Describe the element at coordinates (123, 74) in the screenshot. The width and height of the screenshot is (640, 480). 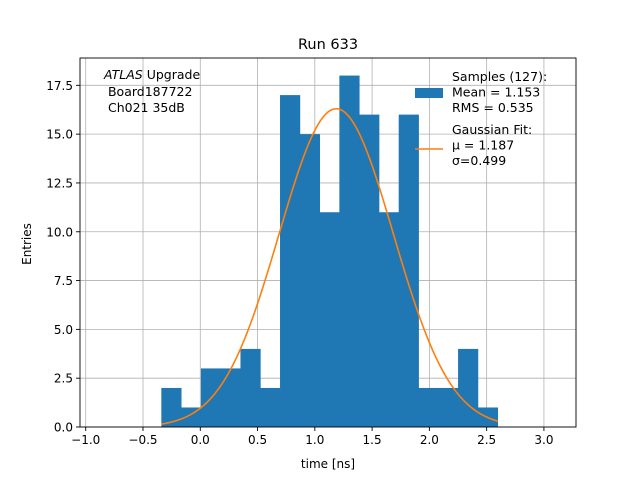
I see `annotation-italic: ATLAS` at that location.